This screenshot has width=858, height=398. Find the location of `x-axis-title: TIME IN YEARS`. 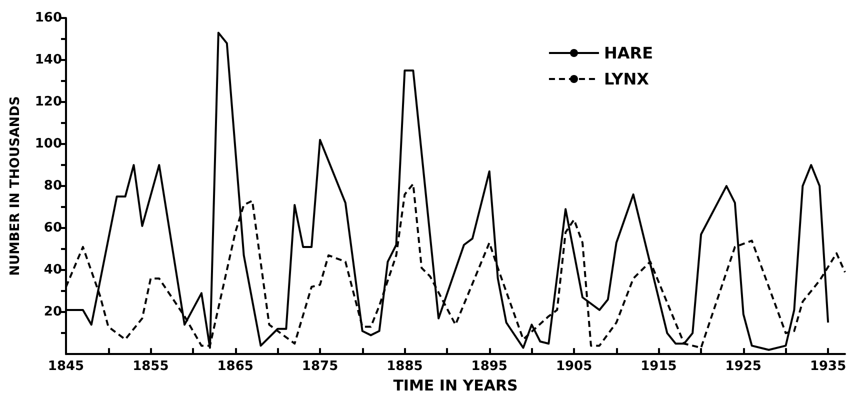

x-axis-title: TIME IN YEARS is located at coordinates (455, 385).